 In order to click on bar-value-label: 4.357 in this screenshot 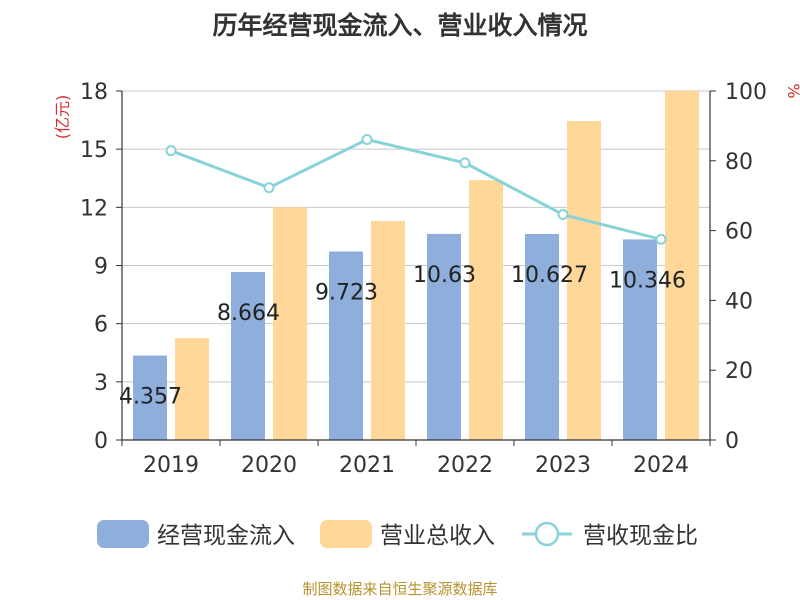, I will do `click(150, 397)`.